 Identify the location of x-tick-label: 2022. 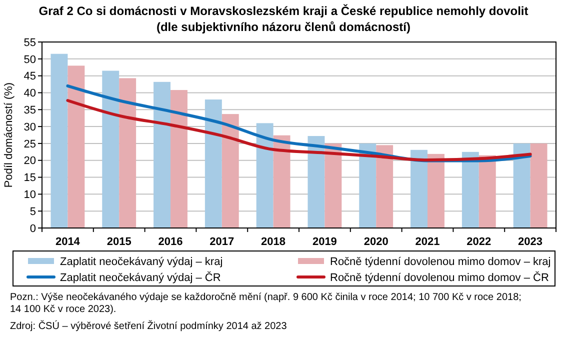
(479, 242).